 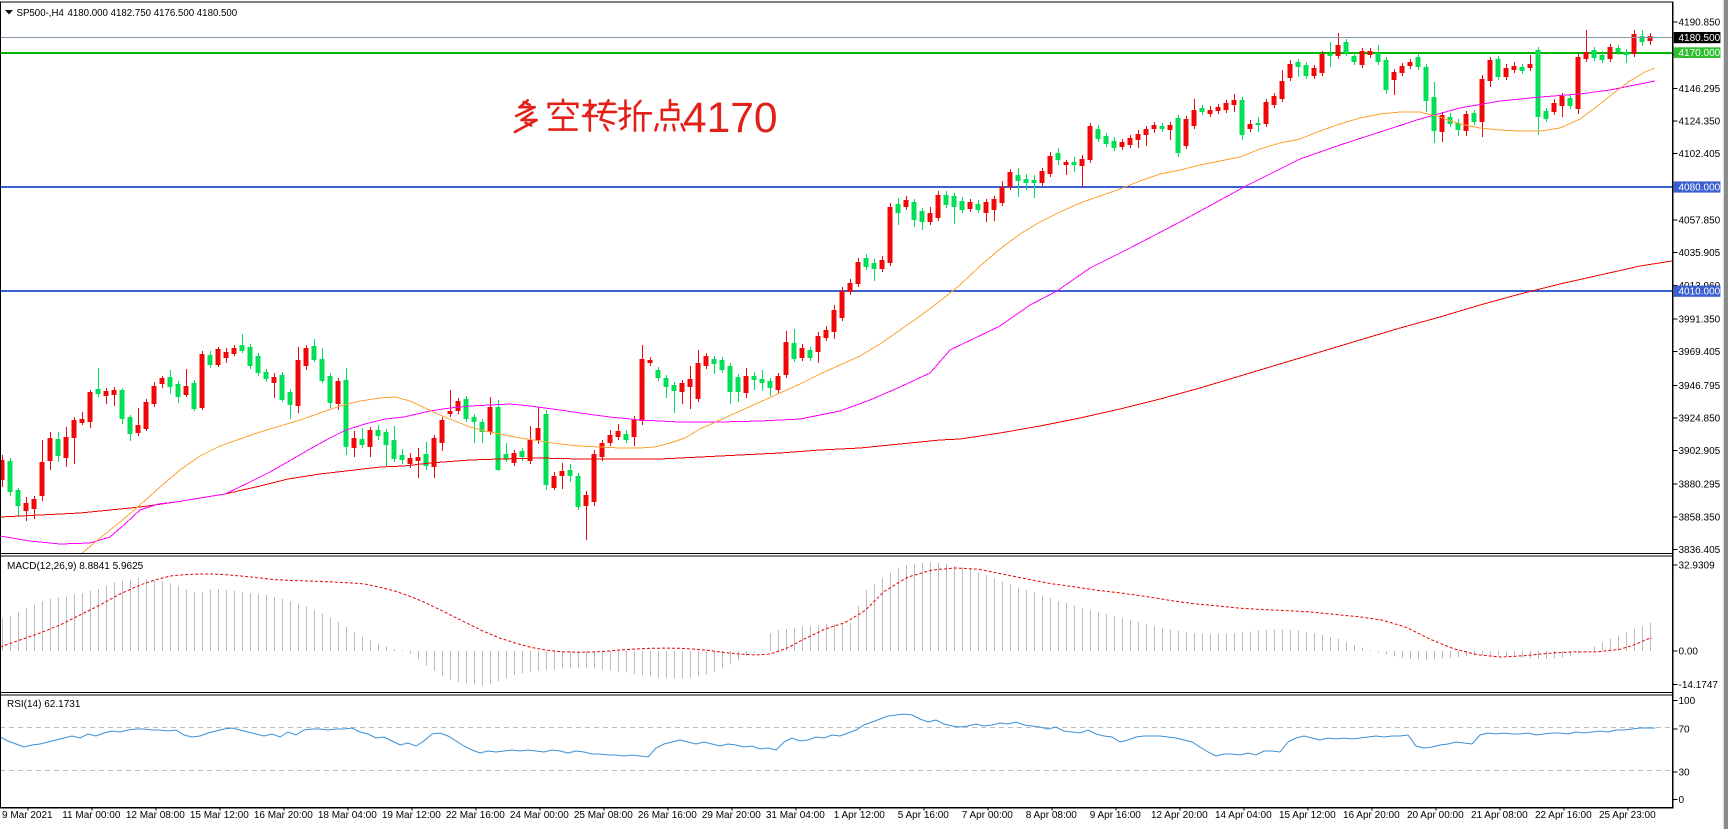 What do you see at coordinates (1689, 652) in the screenshot?
I see `svg-text: 0.00` at bounding box center [1689, 652].